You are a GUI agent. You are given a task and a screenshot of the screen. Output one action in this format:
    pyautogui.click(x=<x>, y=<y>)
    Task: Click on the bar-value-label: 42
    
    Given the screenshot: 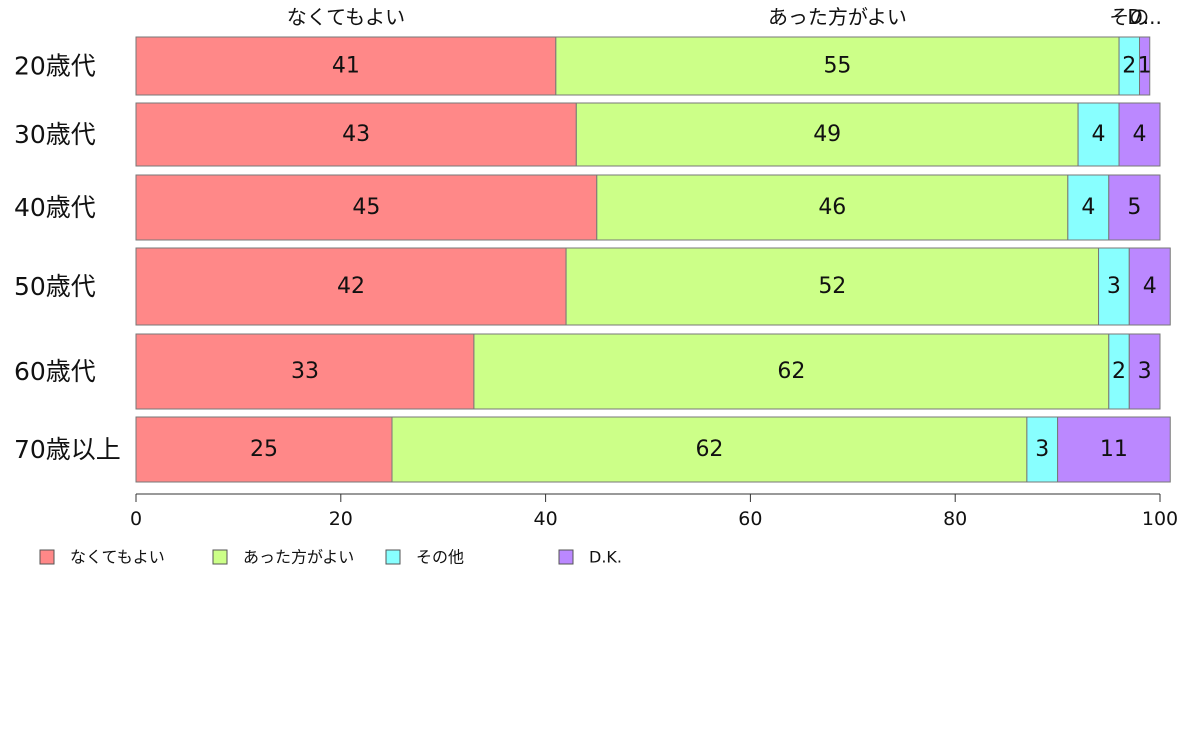 What is the action you would take?
    pyautogui.click(x=351, y=286)
    